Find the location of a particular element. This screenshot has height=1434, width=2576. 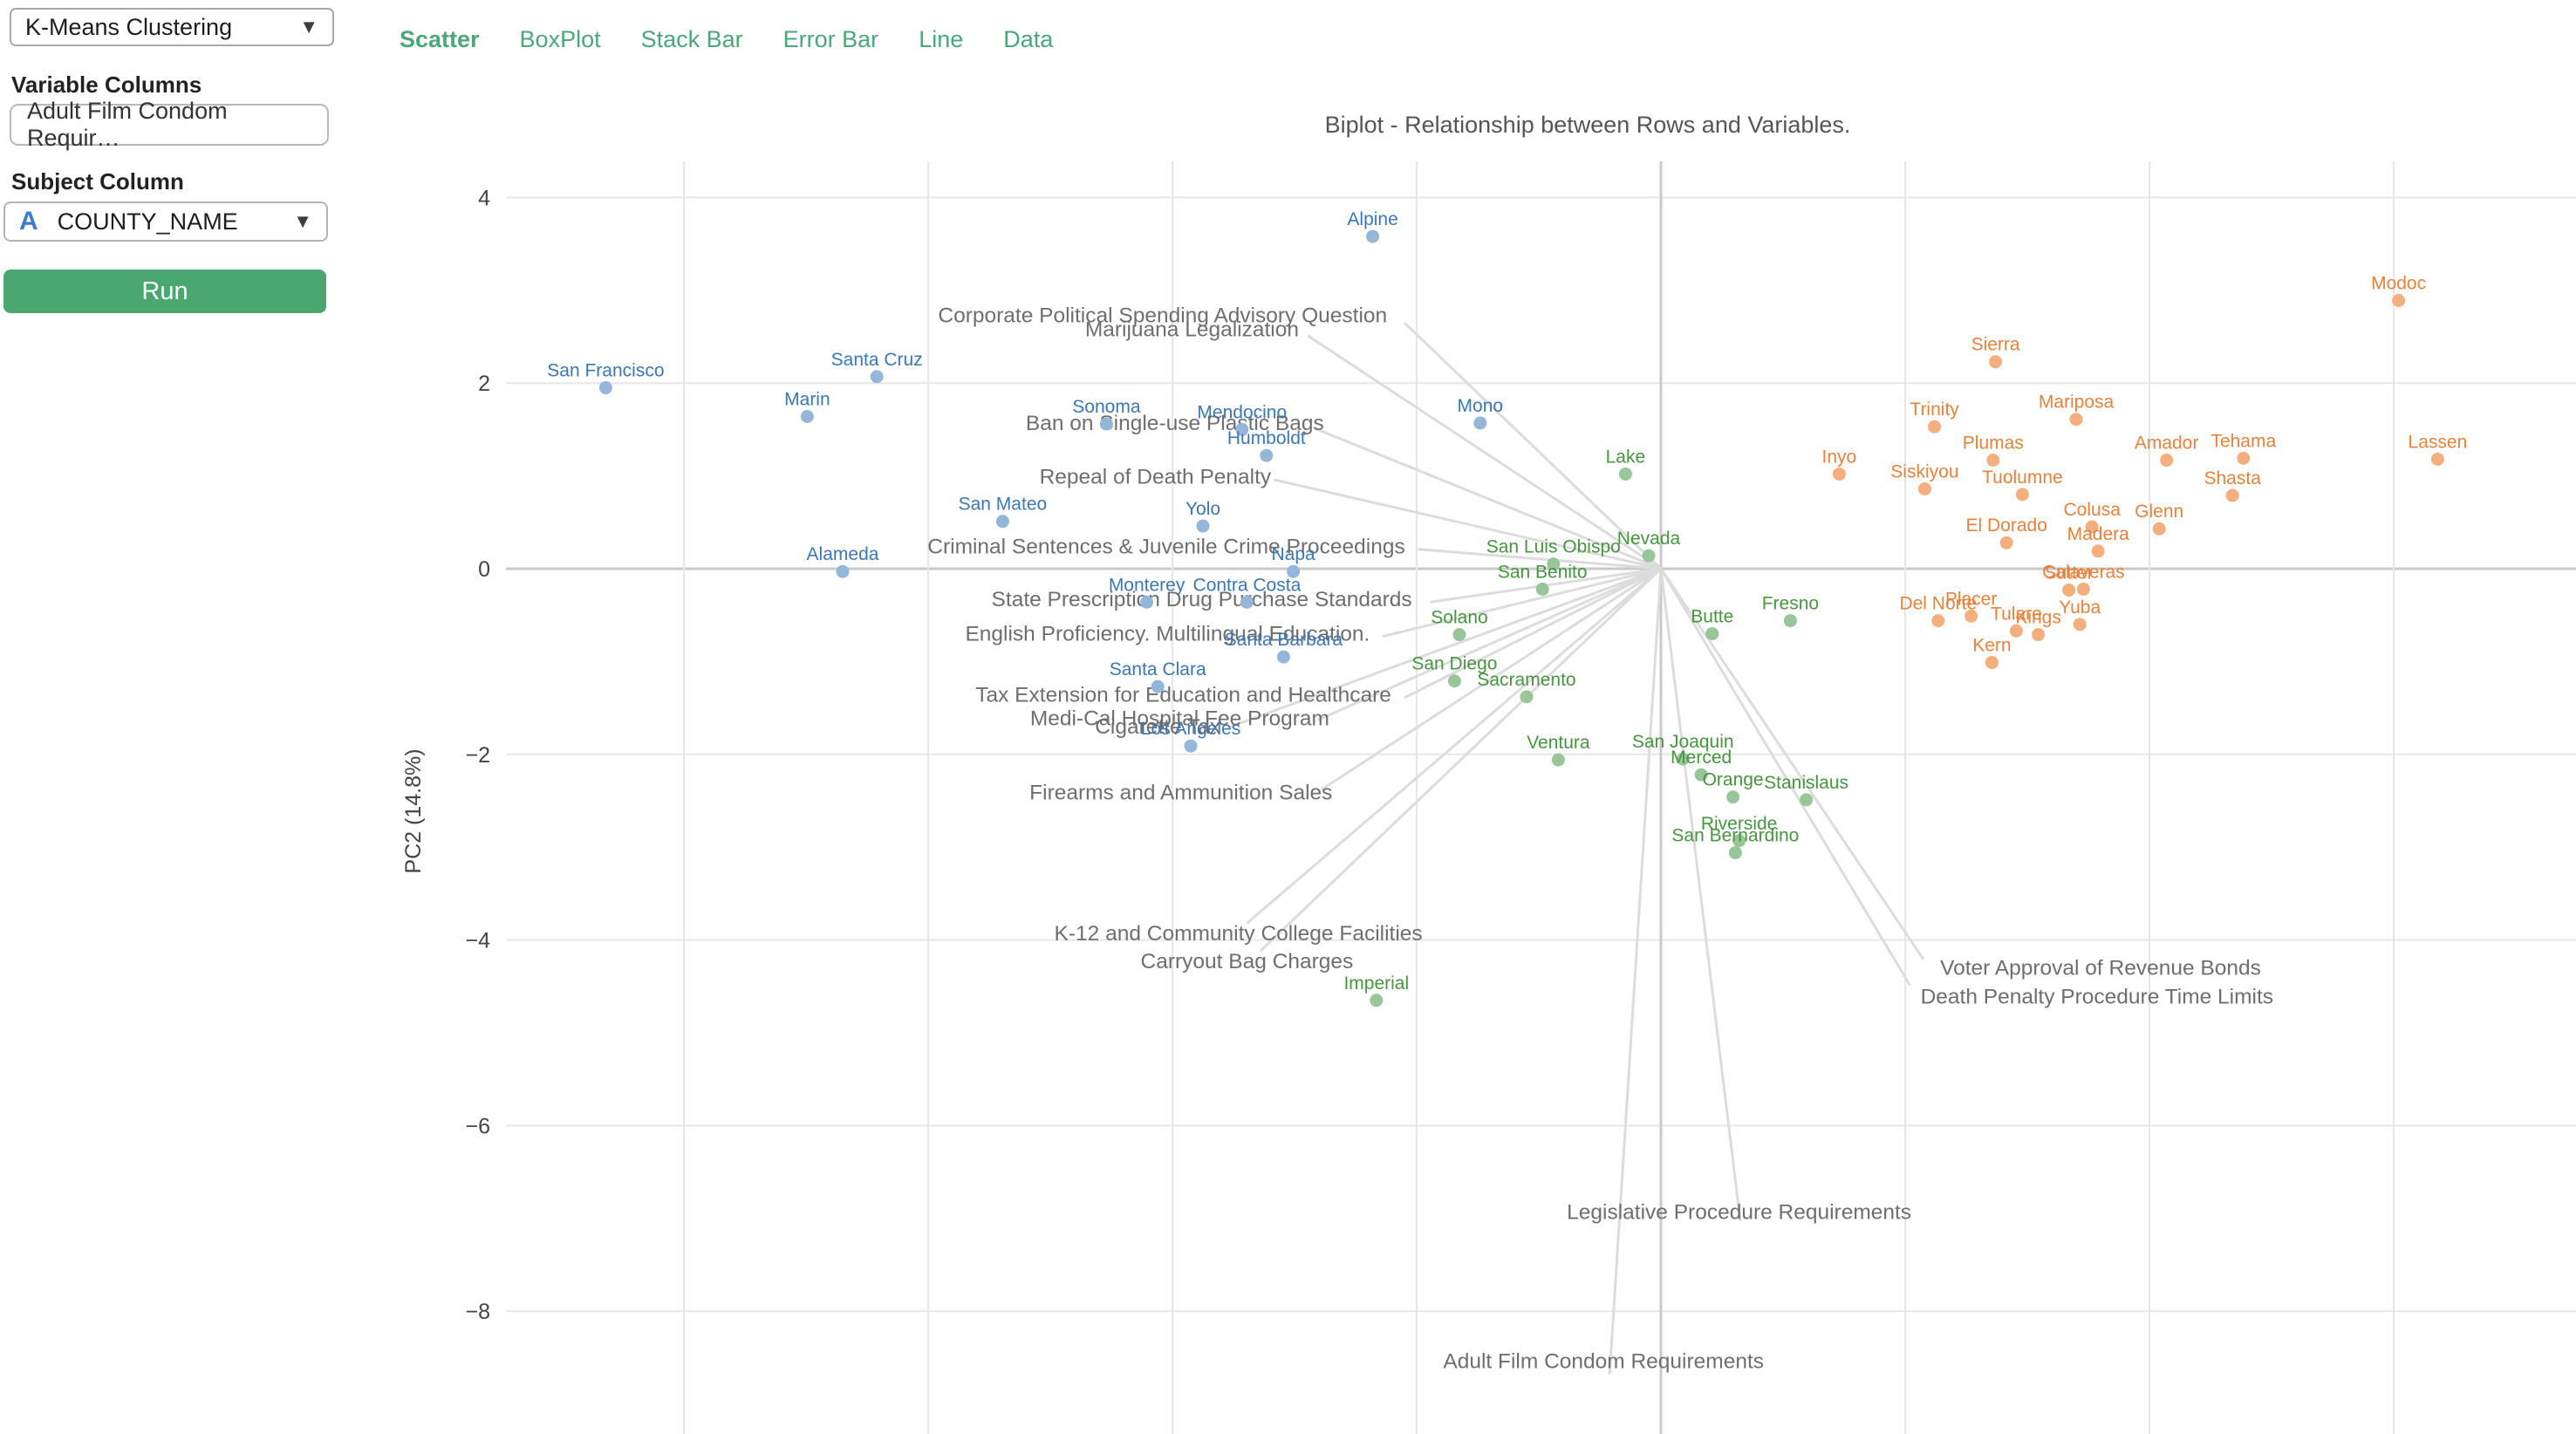

data-point-san-diego is located at coordinates (1454, 681).